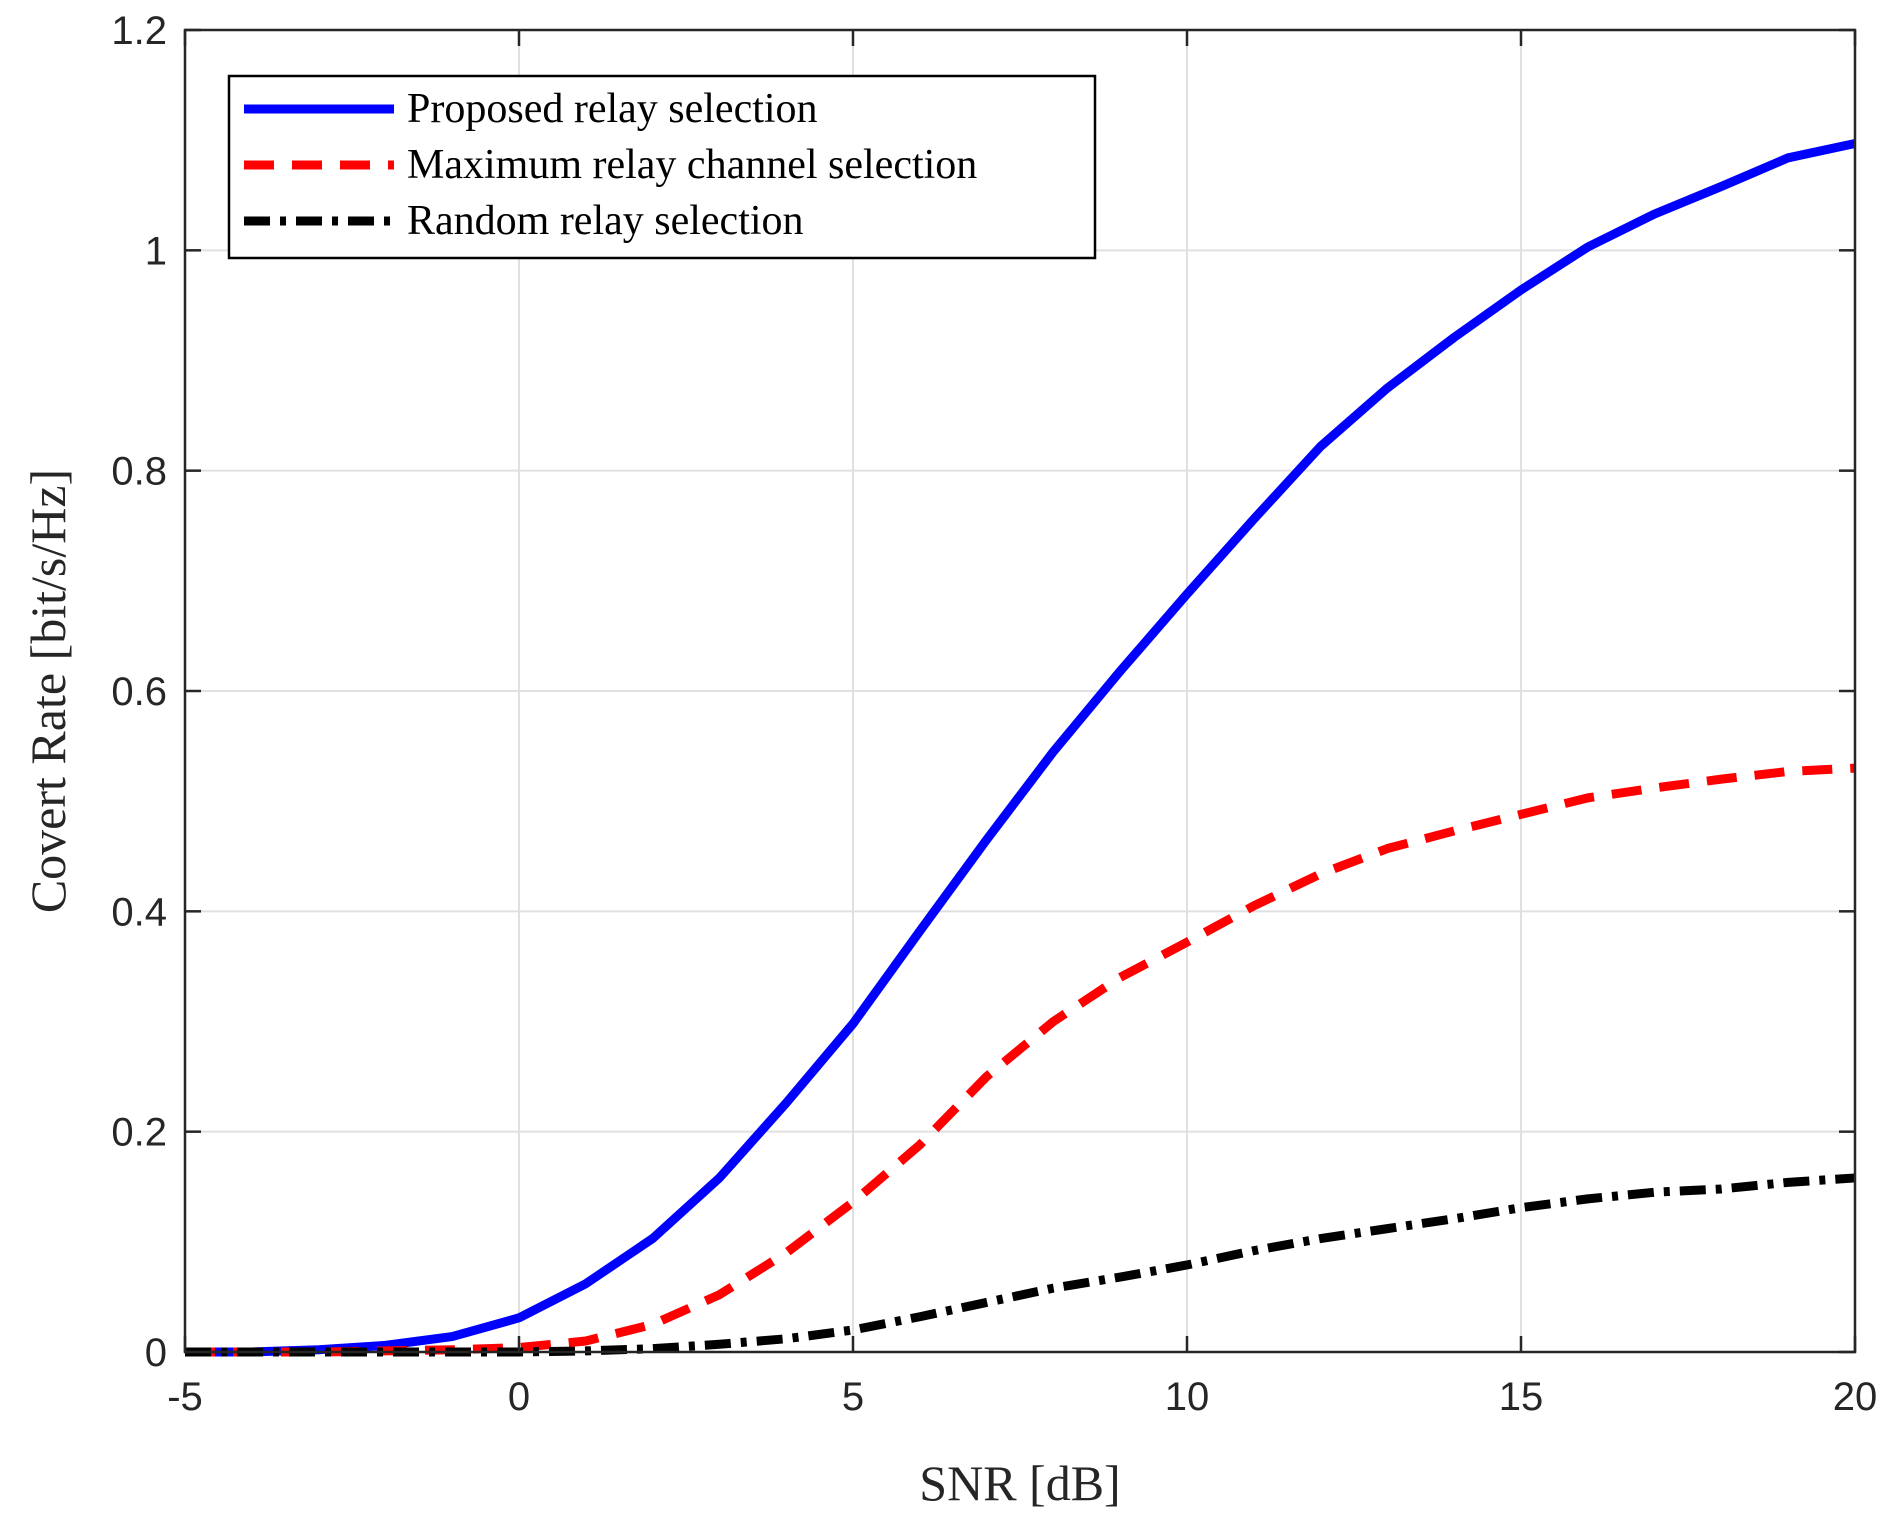  What do you see at coordinates (692, 165) in the screenshot?
I see `legend-label-maximum: Maximum relay channel selection` at bounding box center [692, 165].